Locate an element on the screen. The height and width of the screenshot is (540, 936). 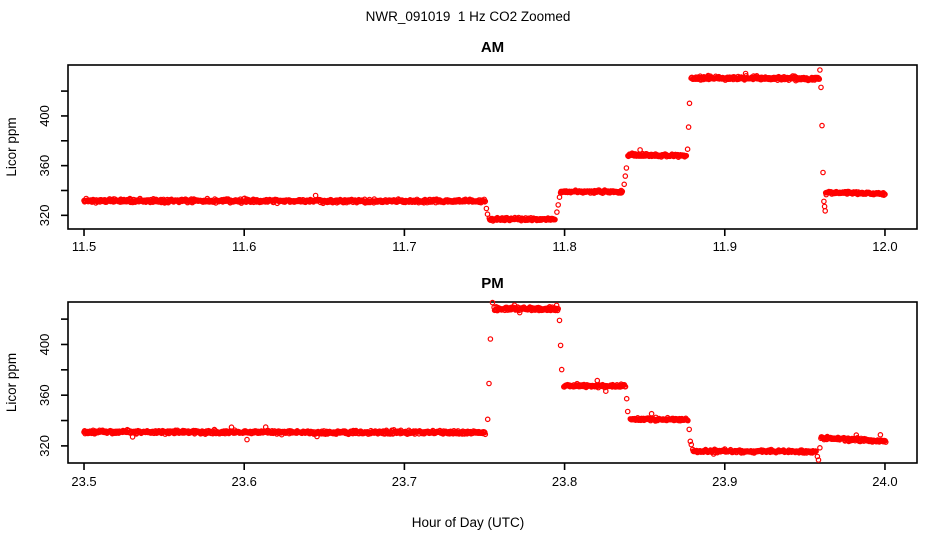
x-tick-label-pm: 23.9 is located at coordinates (724, 481).